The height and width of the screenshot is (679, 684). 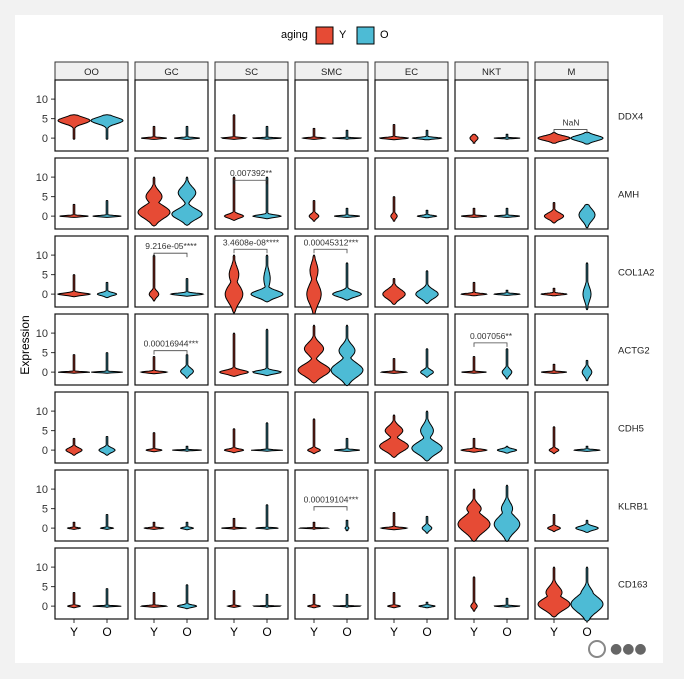 I want to click on violin-AMH-SMC-Y, so click(x=314, y=211).